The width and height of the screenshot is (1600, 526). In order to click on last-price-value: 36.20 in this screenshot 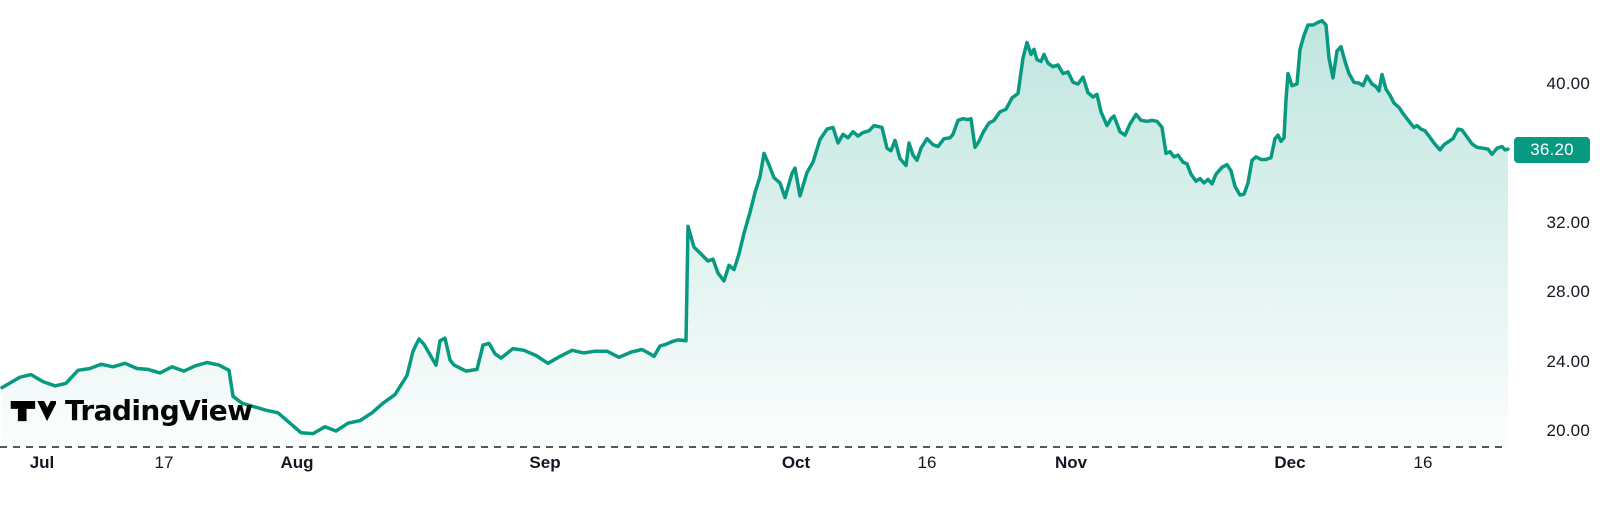, I will do `click(1552, 149)`.